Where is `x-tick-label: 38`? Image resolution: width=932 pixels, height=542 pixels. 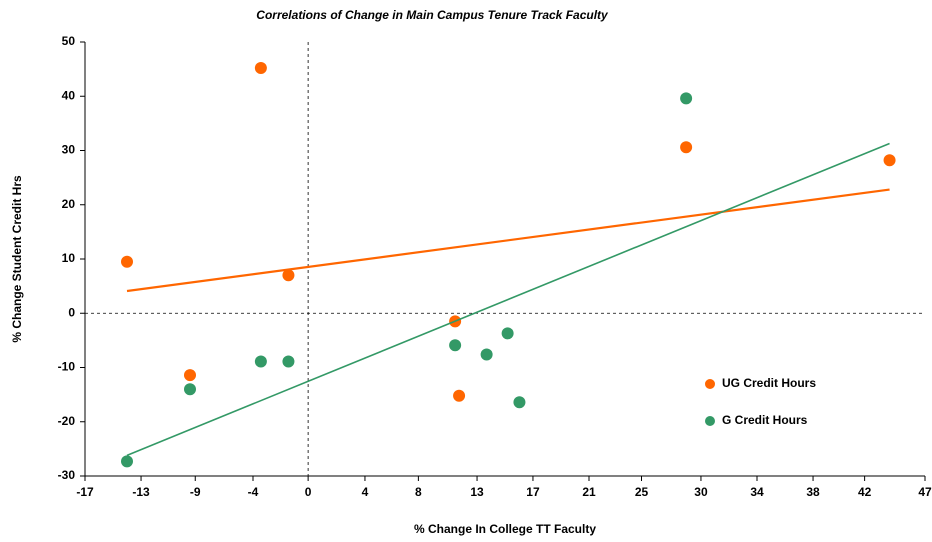 x-tick-label: 38 is located at coordinates (813, 492).